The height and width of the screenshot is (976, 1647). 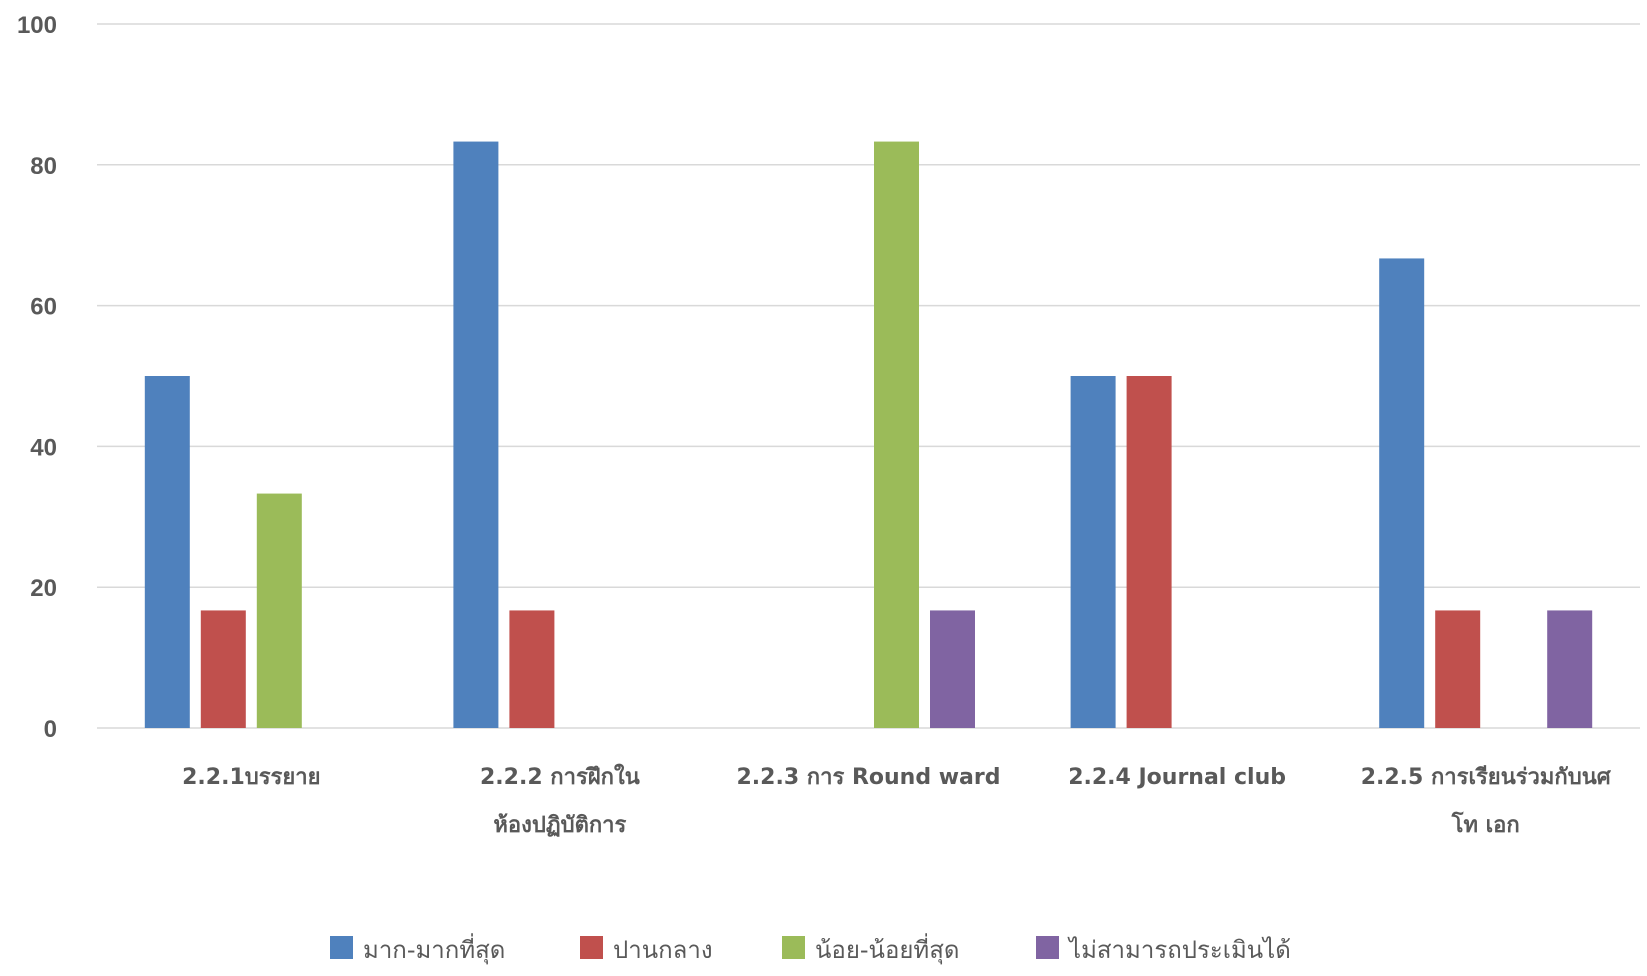 What do you see at coordinates (887, 949) in the screenshot?
I see `legend-label: น้อย-น้อยที่สุด` at bounding box center [887, 949].